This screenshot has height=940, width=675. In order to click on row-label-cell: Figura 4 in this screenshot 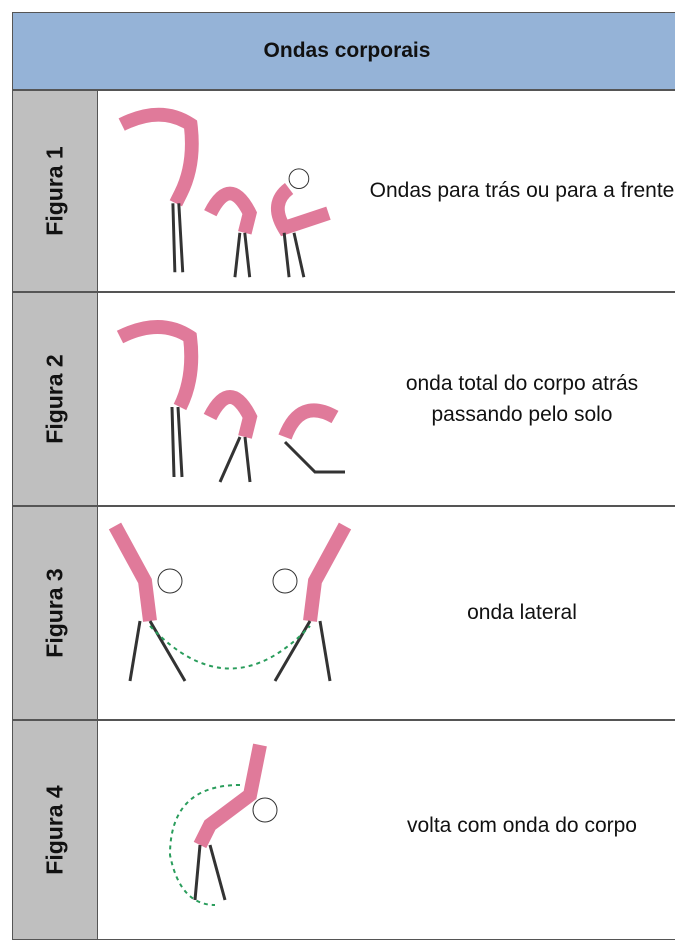, I will do `click(55, 830)`.